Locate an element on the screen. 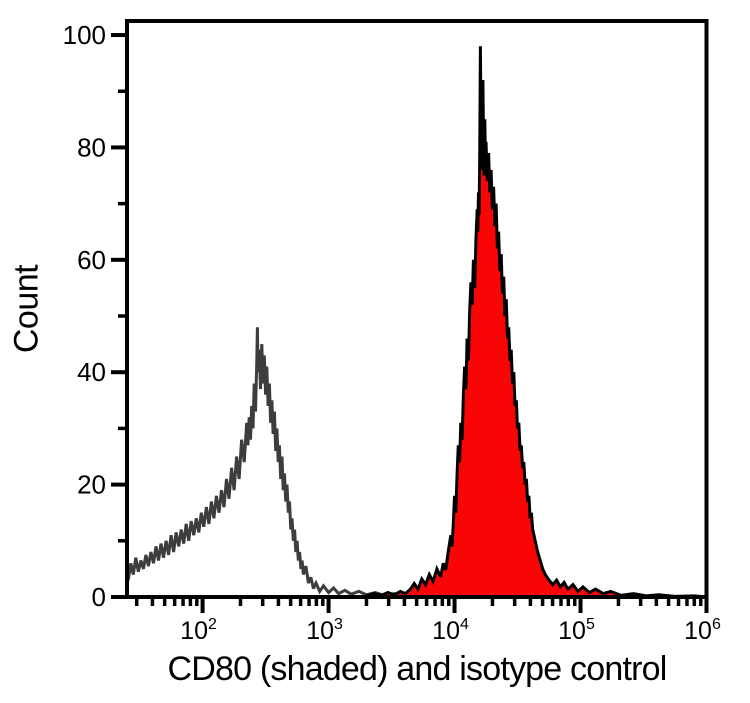 The image size is (750, 703). x-tick-label-10e3: 10³ is located at coordinates (324, 630).